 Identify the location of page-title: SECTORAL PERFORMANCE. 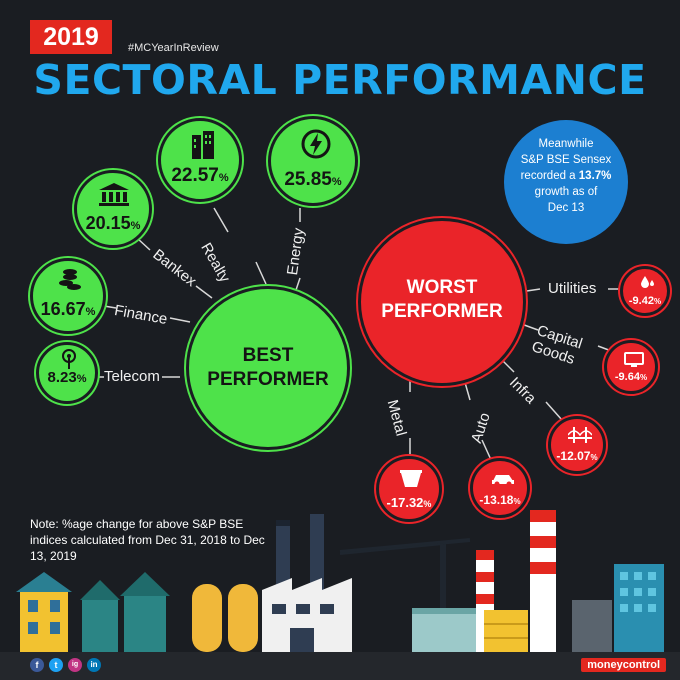
(340, 80).